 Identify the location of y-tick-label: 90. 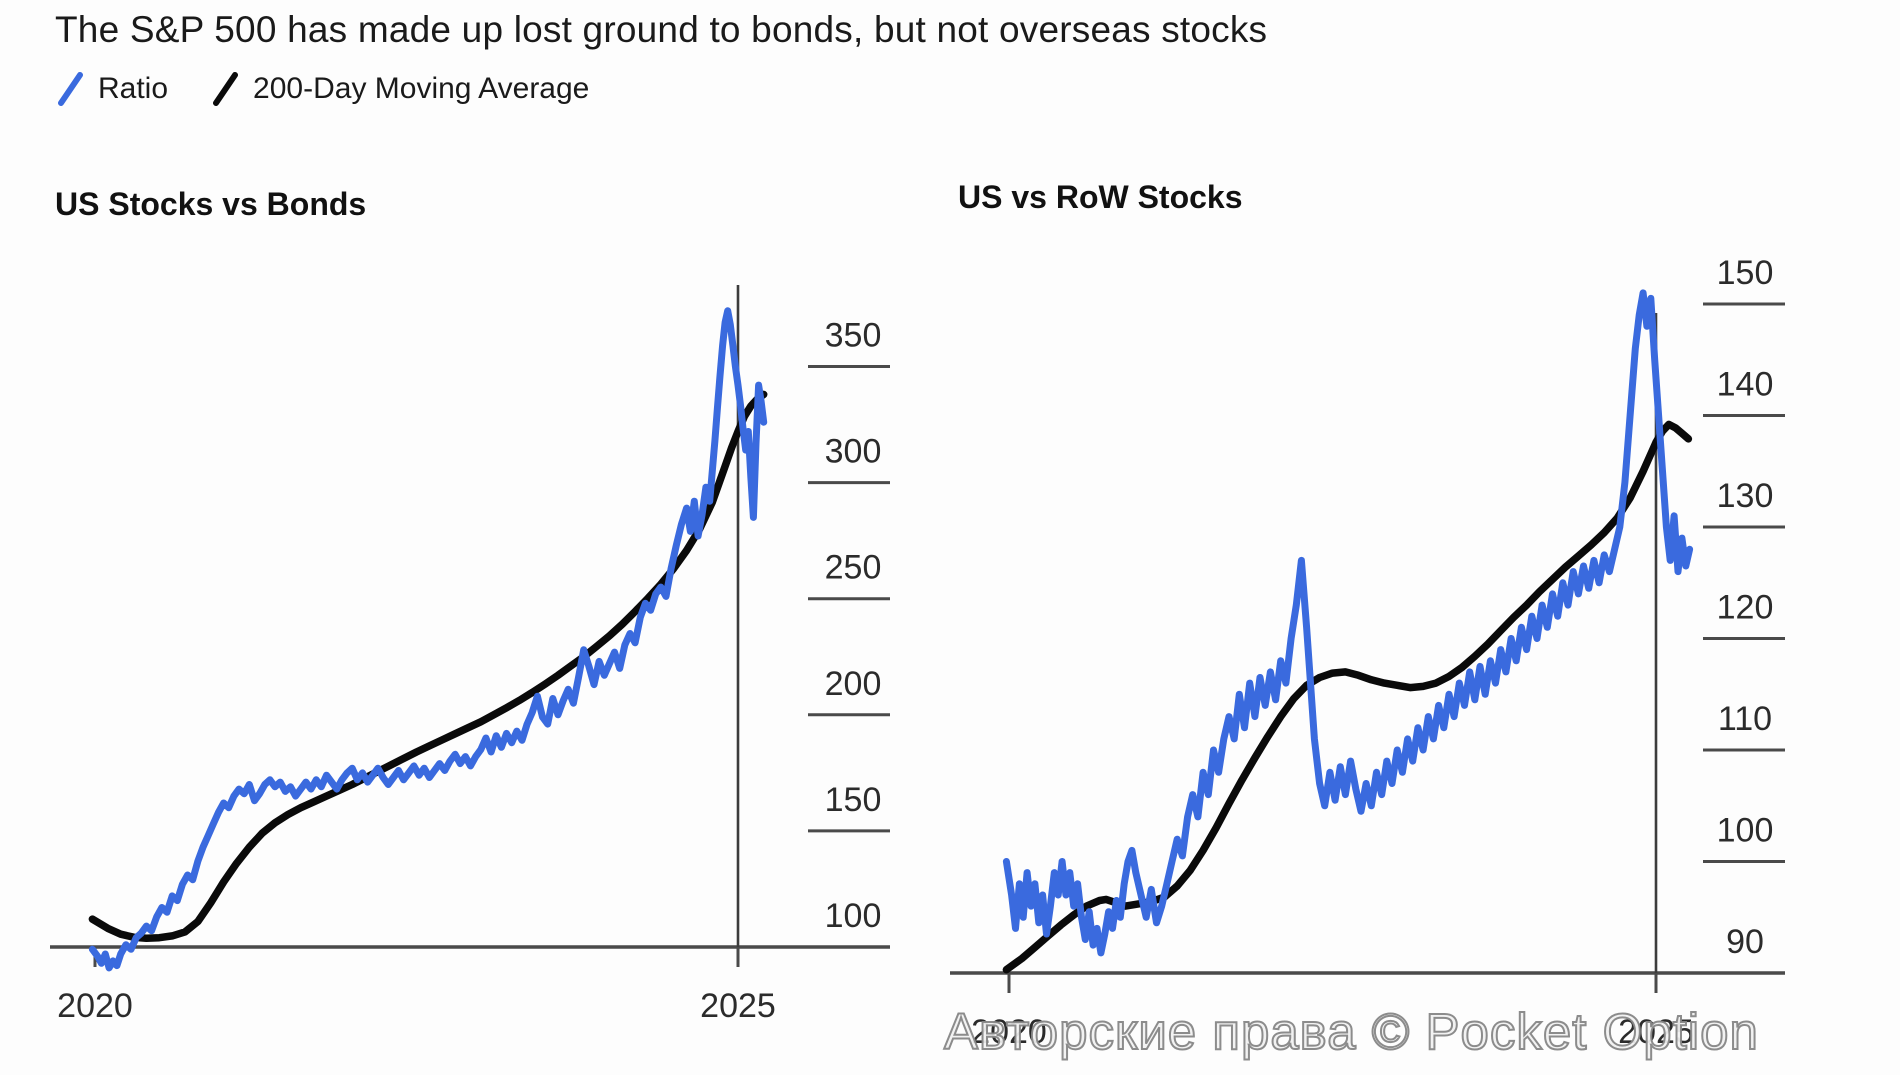
(1745, 942).